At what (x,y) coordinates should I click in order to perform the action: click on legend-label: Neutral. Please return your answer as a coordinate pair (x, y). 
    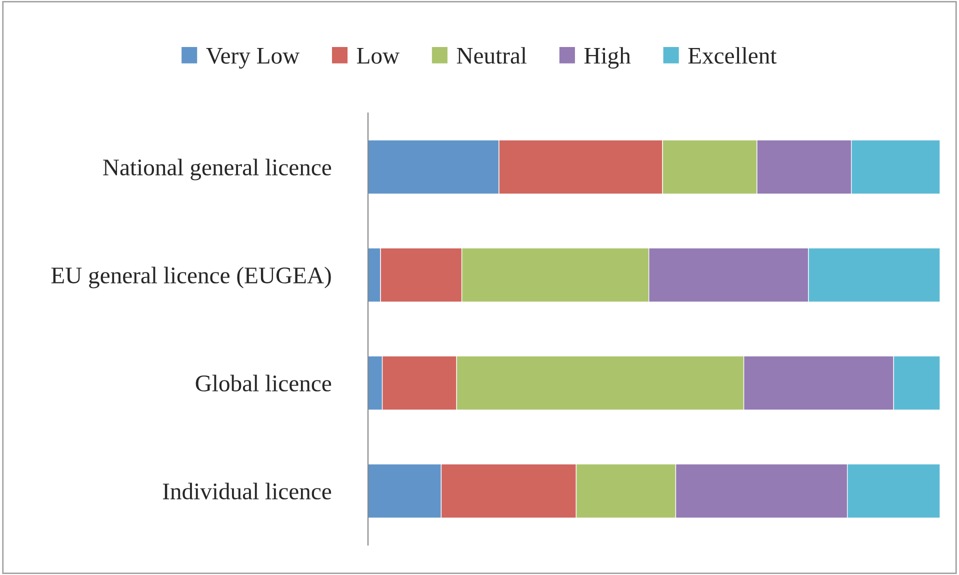
    Looking at the image, I should click on (491, 55).